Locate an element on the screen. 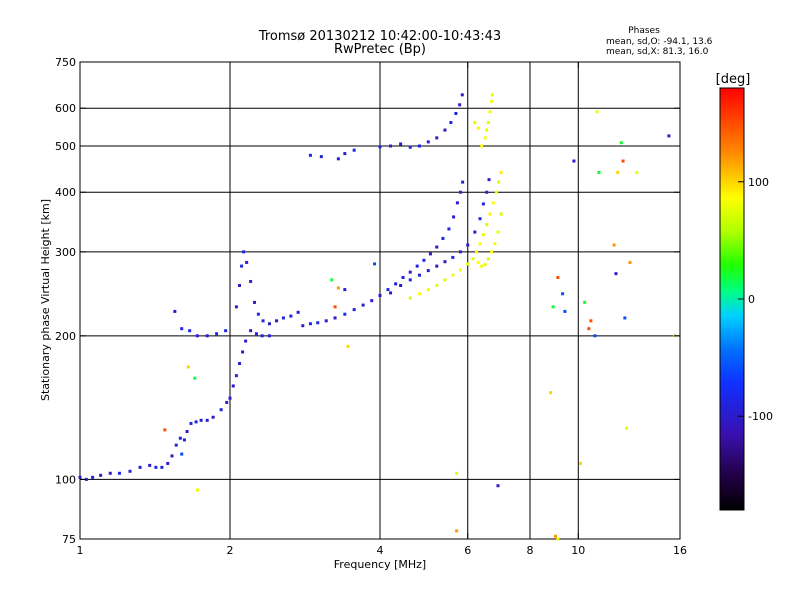  y-tick-label: 75 is located at coordinates (69, 539).